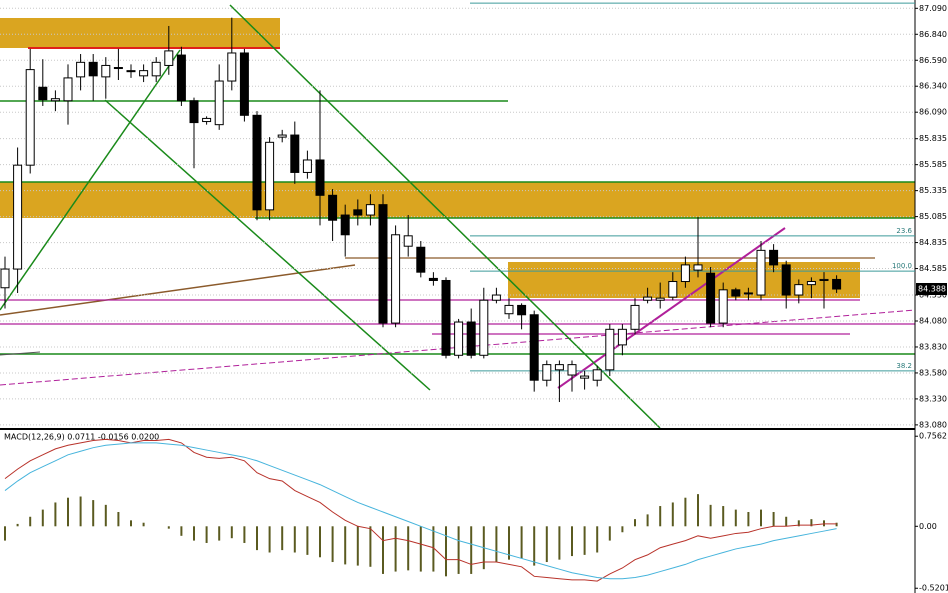 The height and width of the screenshot is (593, 948). What do you see at coordinates (933, 242) in the screenshot?
I see `y-tick-label: 84.835` at bounding box center [933, 242].